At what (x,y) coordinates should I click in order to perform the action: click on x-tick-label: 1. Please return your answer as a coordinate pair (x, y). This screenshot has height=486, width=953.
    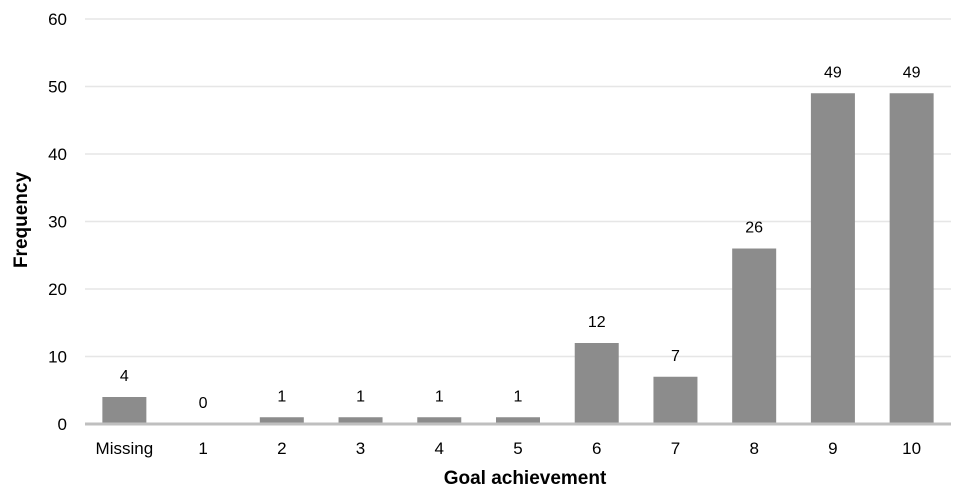
    Looking at the image, I should click on (202, 448).